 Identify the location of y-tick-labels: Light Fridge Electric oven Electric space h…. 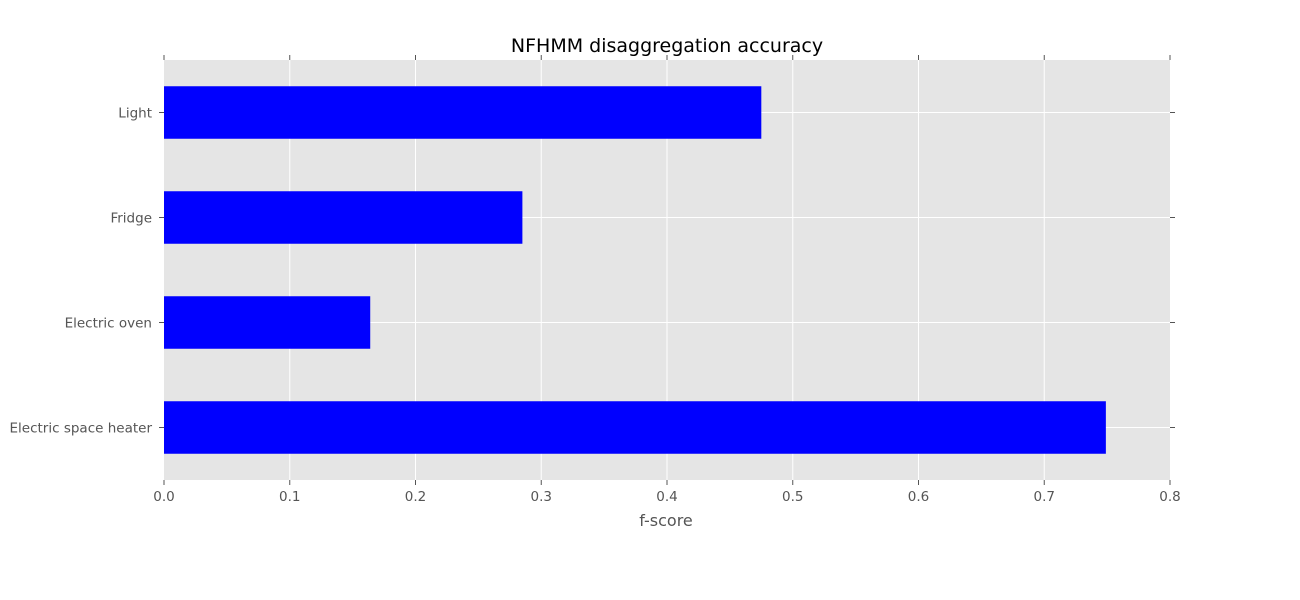
(81, 271).